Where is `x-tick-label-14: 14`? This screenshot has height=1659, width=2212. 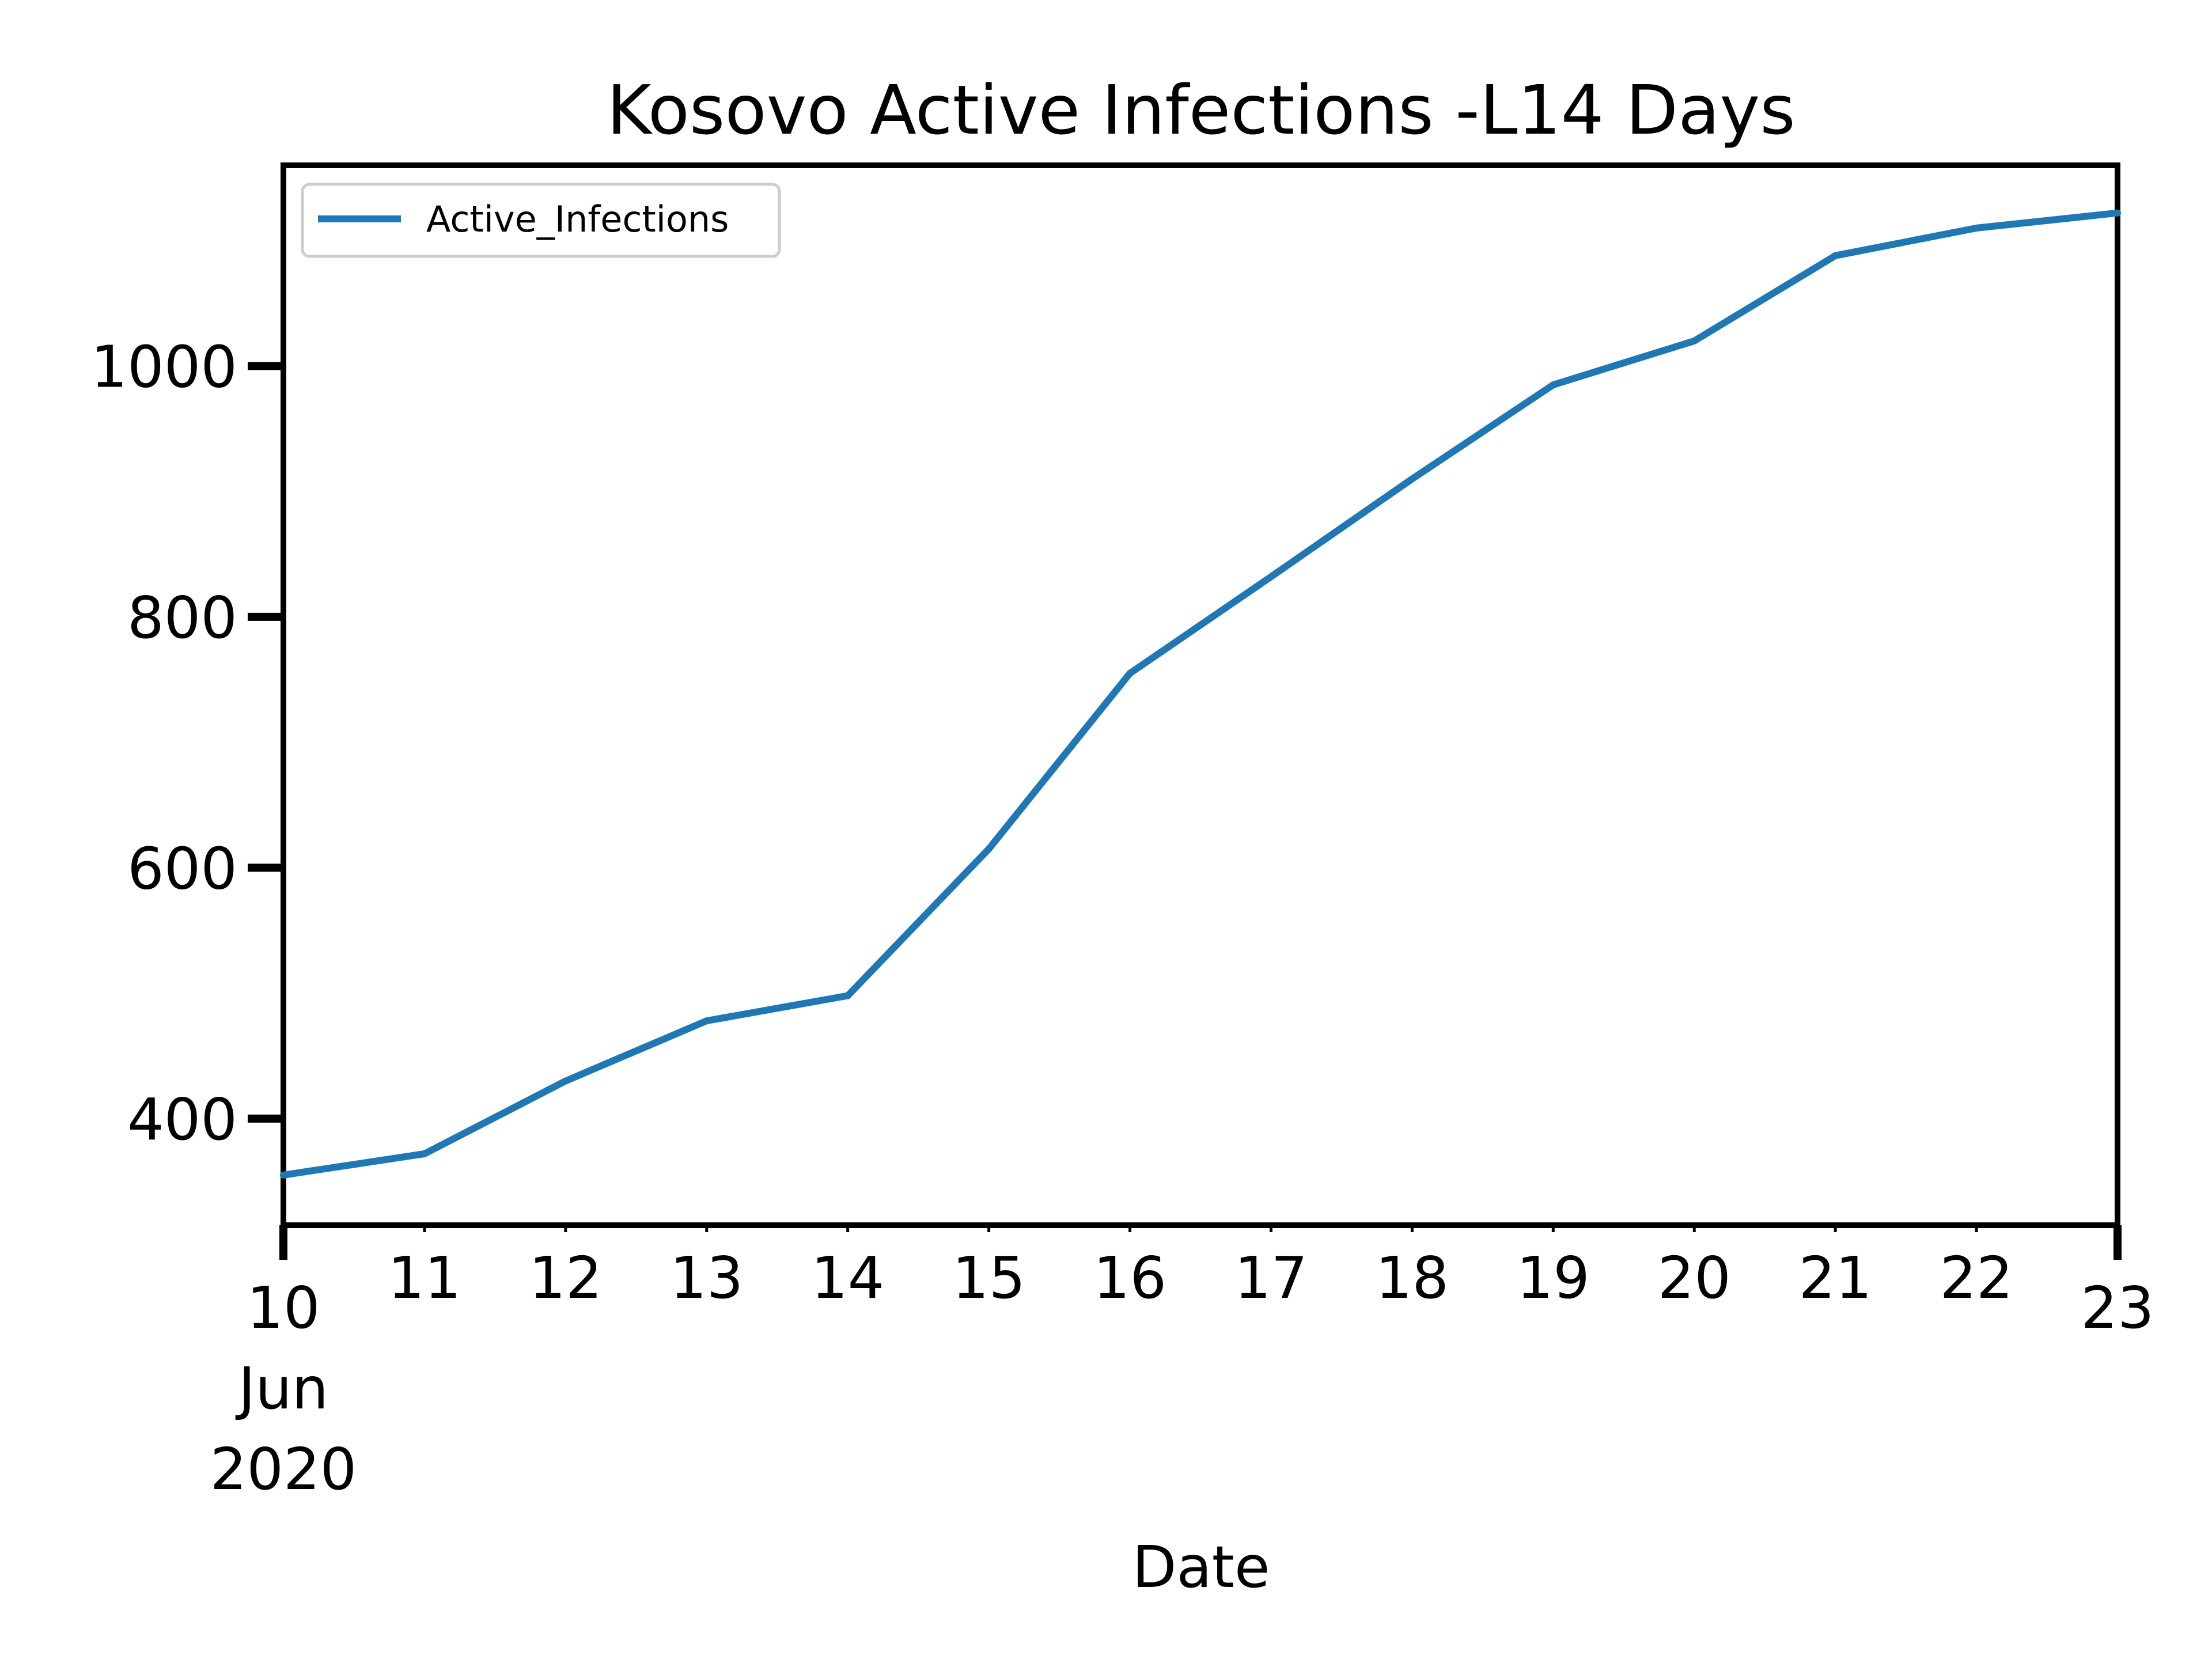
x-tick-label-14: 14 is located at coordinates (847, 1278).